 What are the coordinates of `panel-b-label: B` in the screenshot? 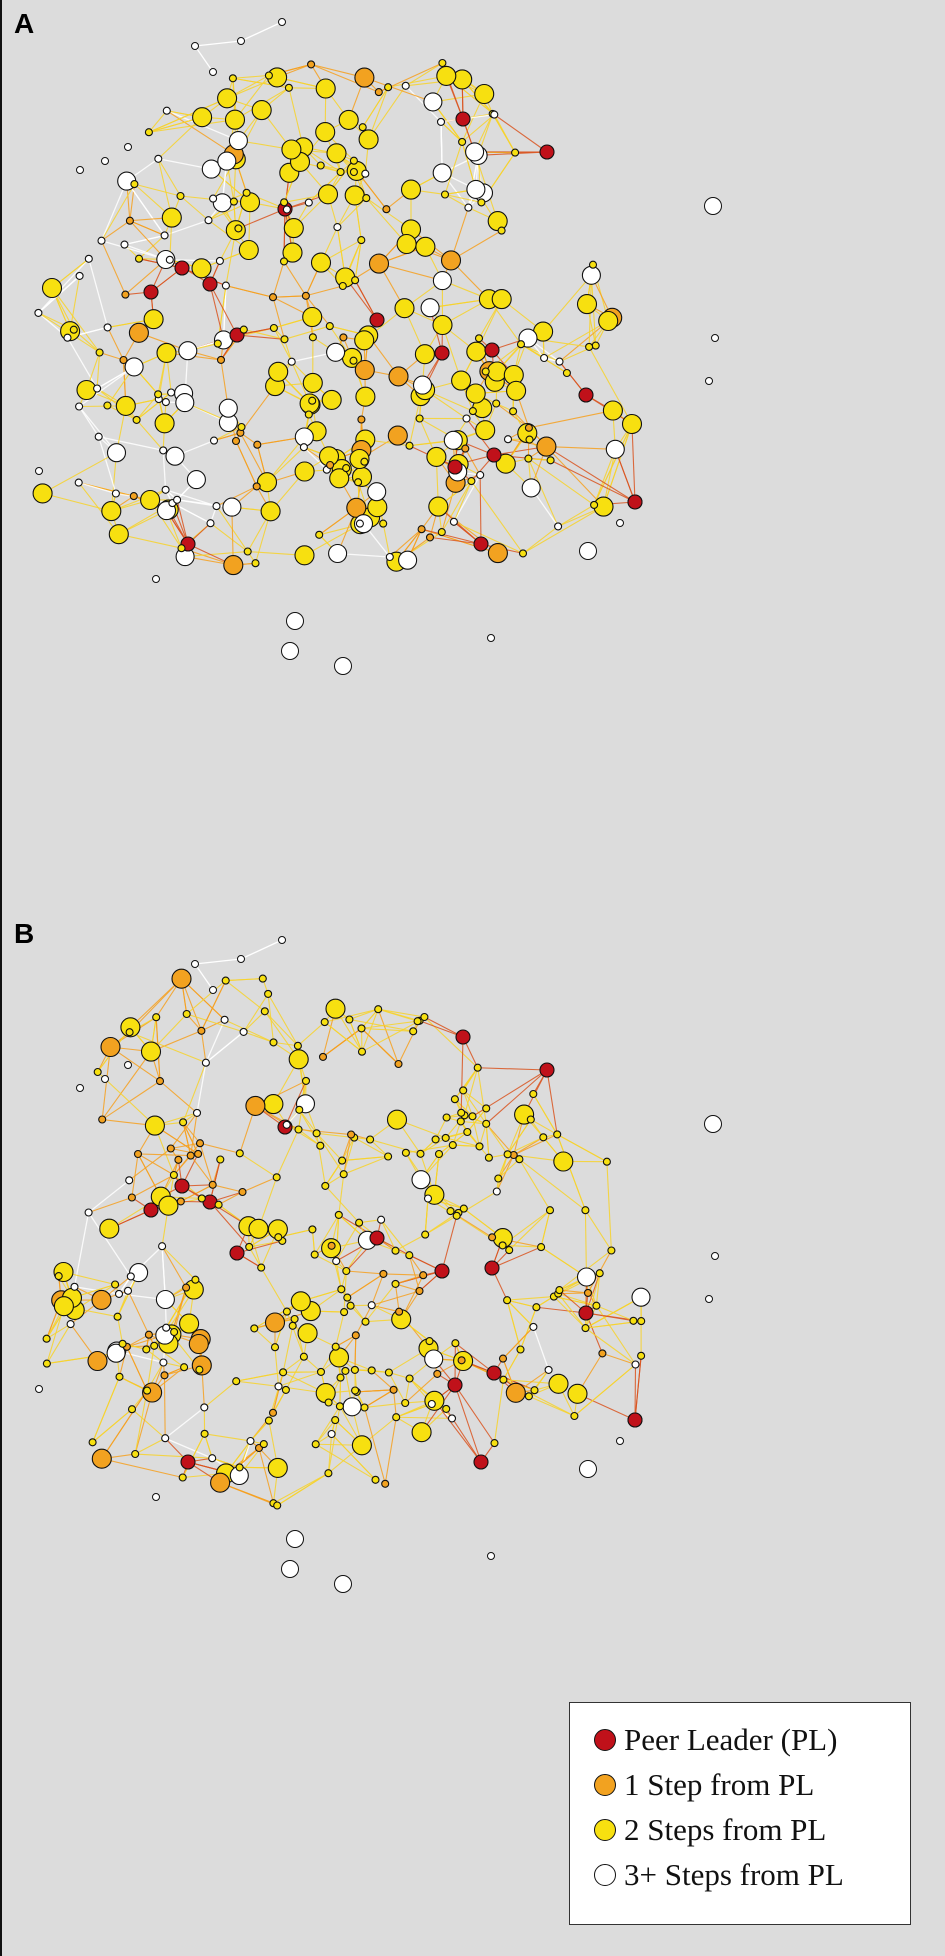 It's located at (24, 933).